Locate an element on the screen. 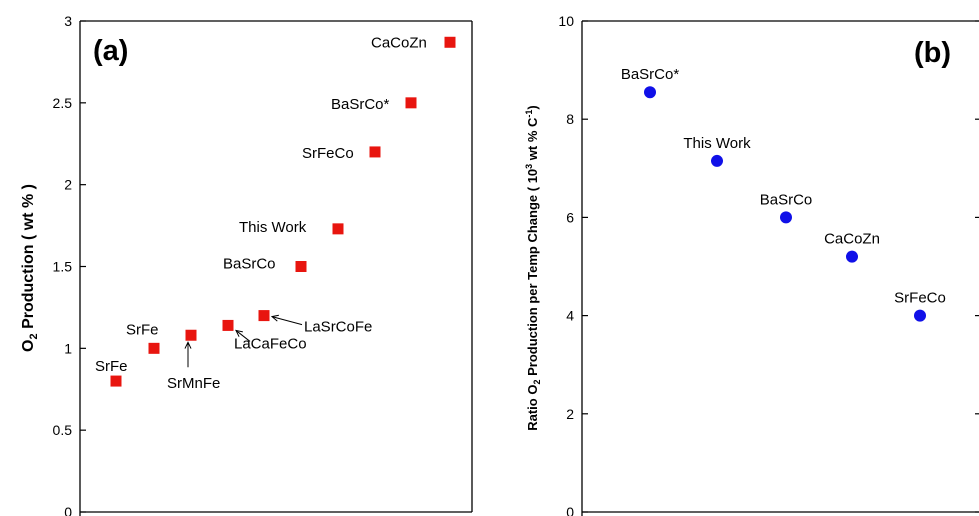 This screenshot has height=516, width=979. panel-b-marks is located at coordinates (785, 204).